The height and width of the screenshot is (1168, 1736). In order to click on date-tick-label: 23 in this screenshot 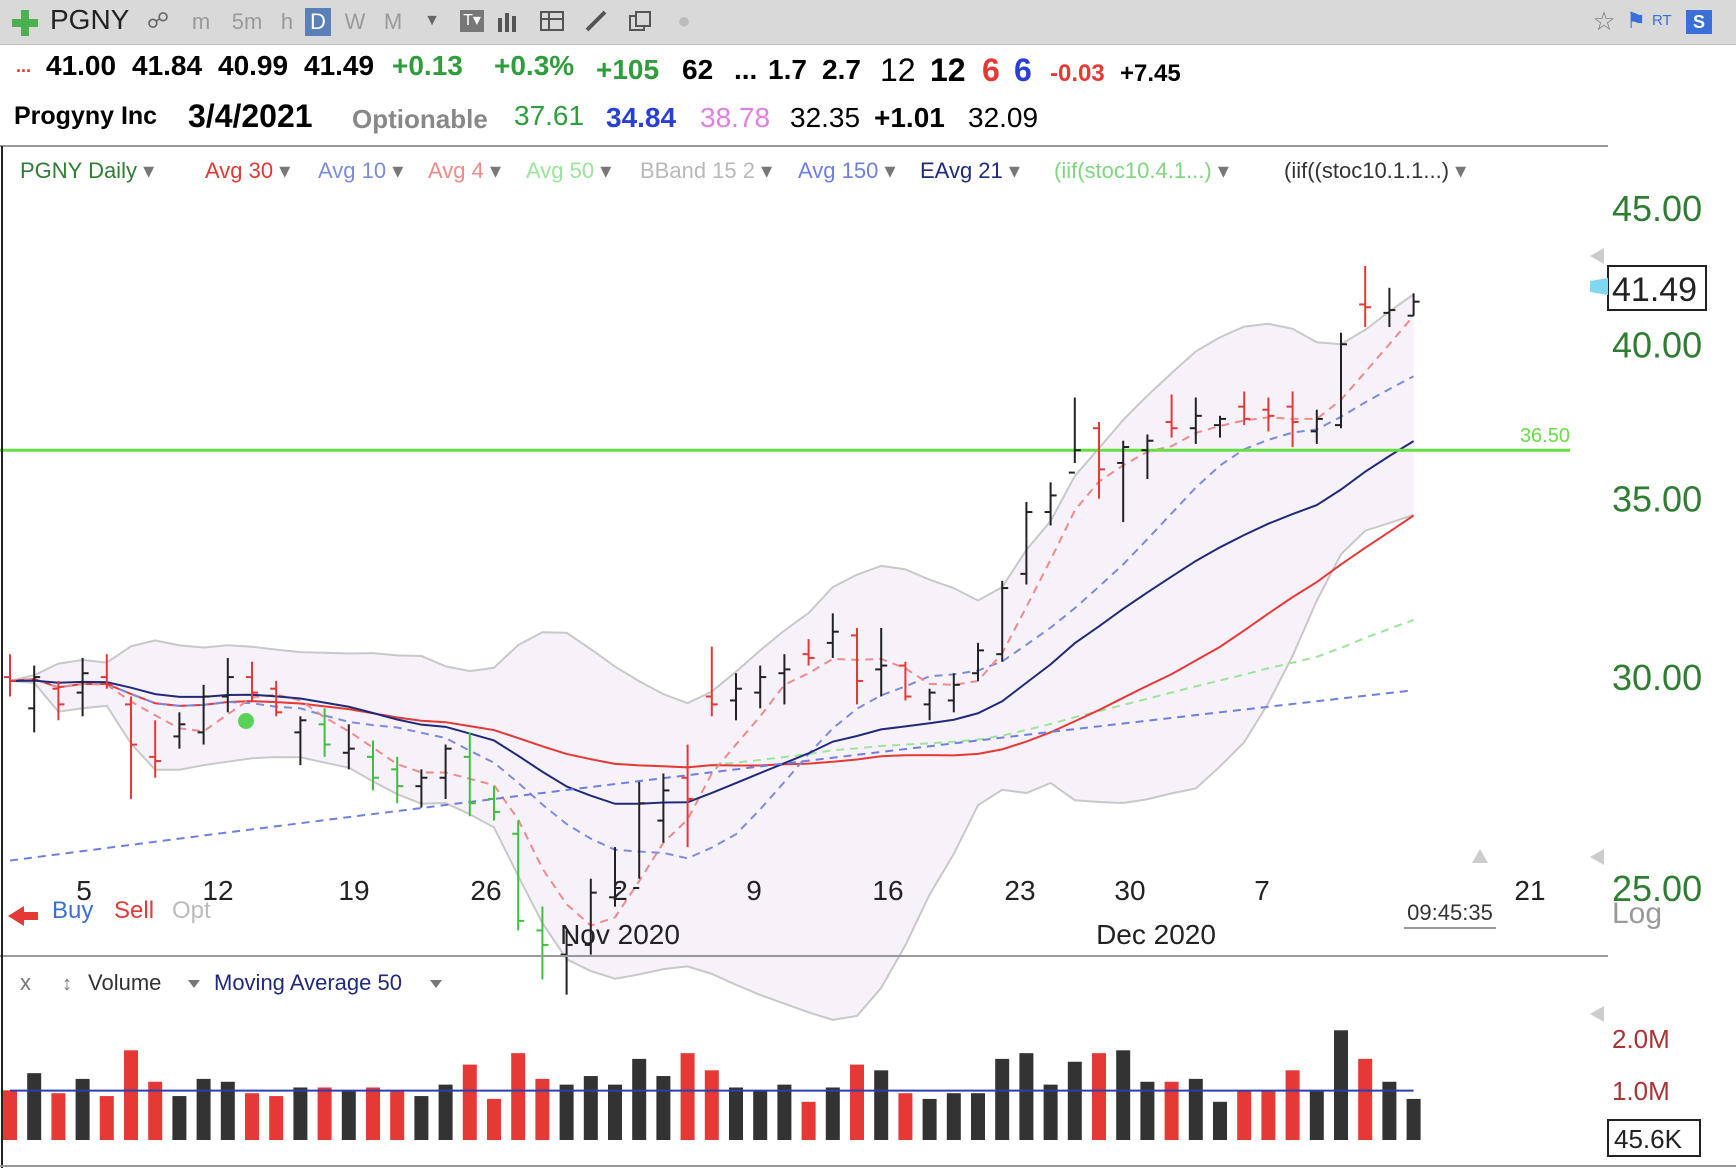, I will do `click(1019, 890)`.